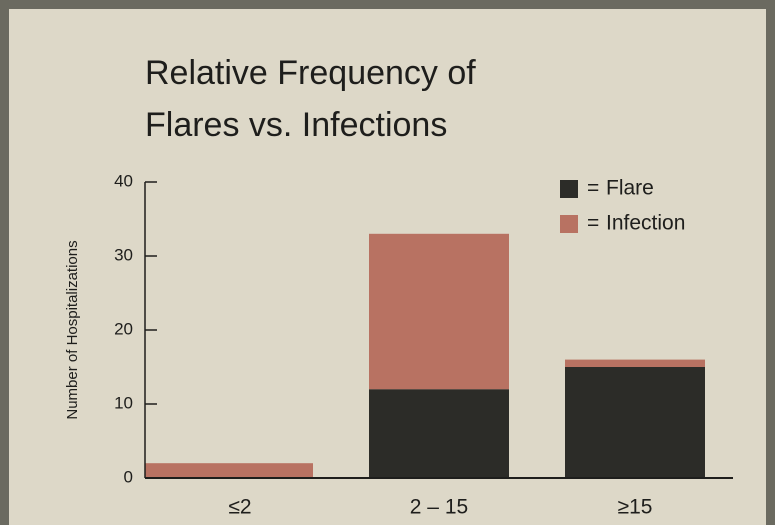 Image resolution: width=775 pixels, height=525 pixels. I want to click on x-tick-label: 2 – 15, so click(439, 507).